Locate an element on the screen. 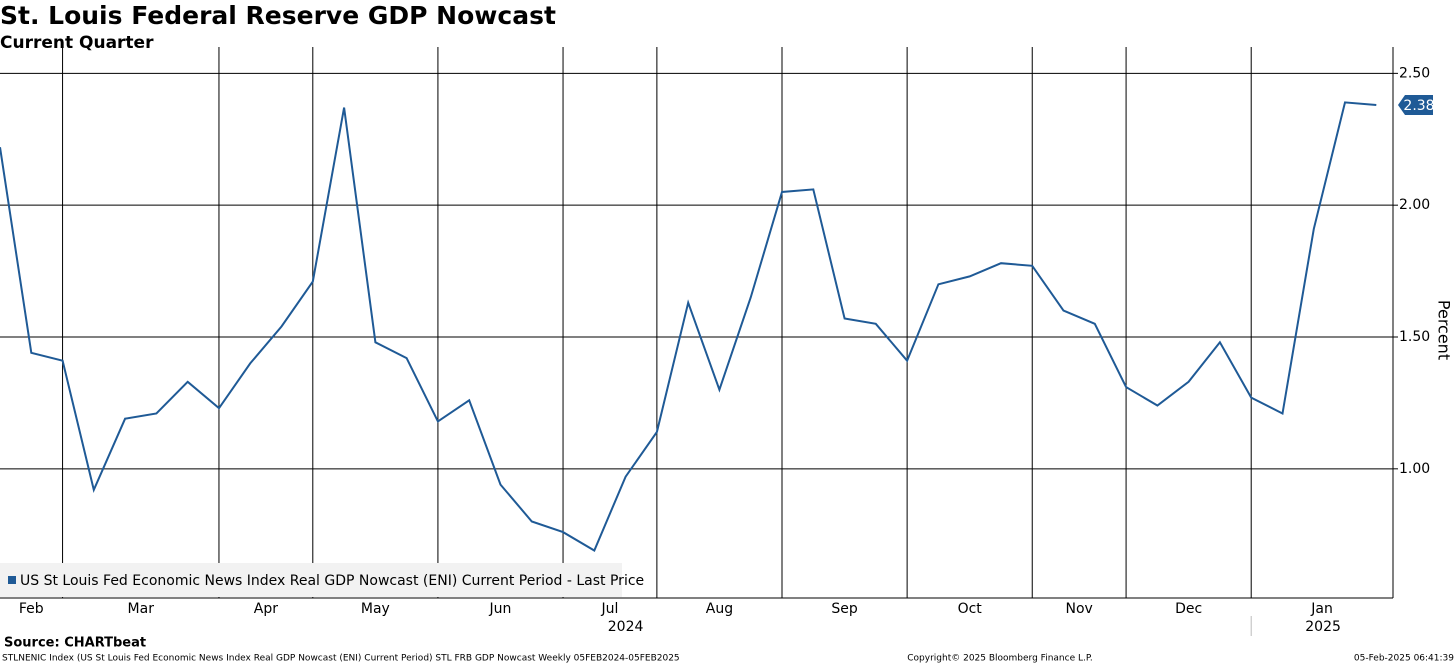  footer-center: Copyright© 2025 Bloomberg Finance L.P. is located at coordinates (999, 659).